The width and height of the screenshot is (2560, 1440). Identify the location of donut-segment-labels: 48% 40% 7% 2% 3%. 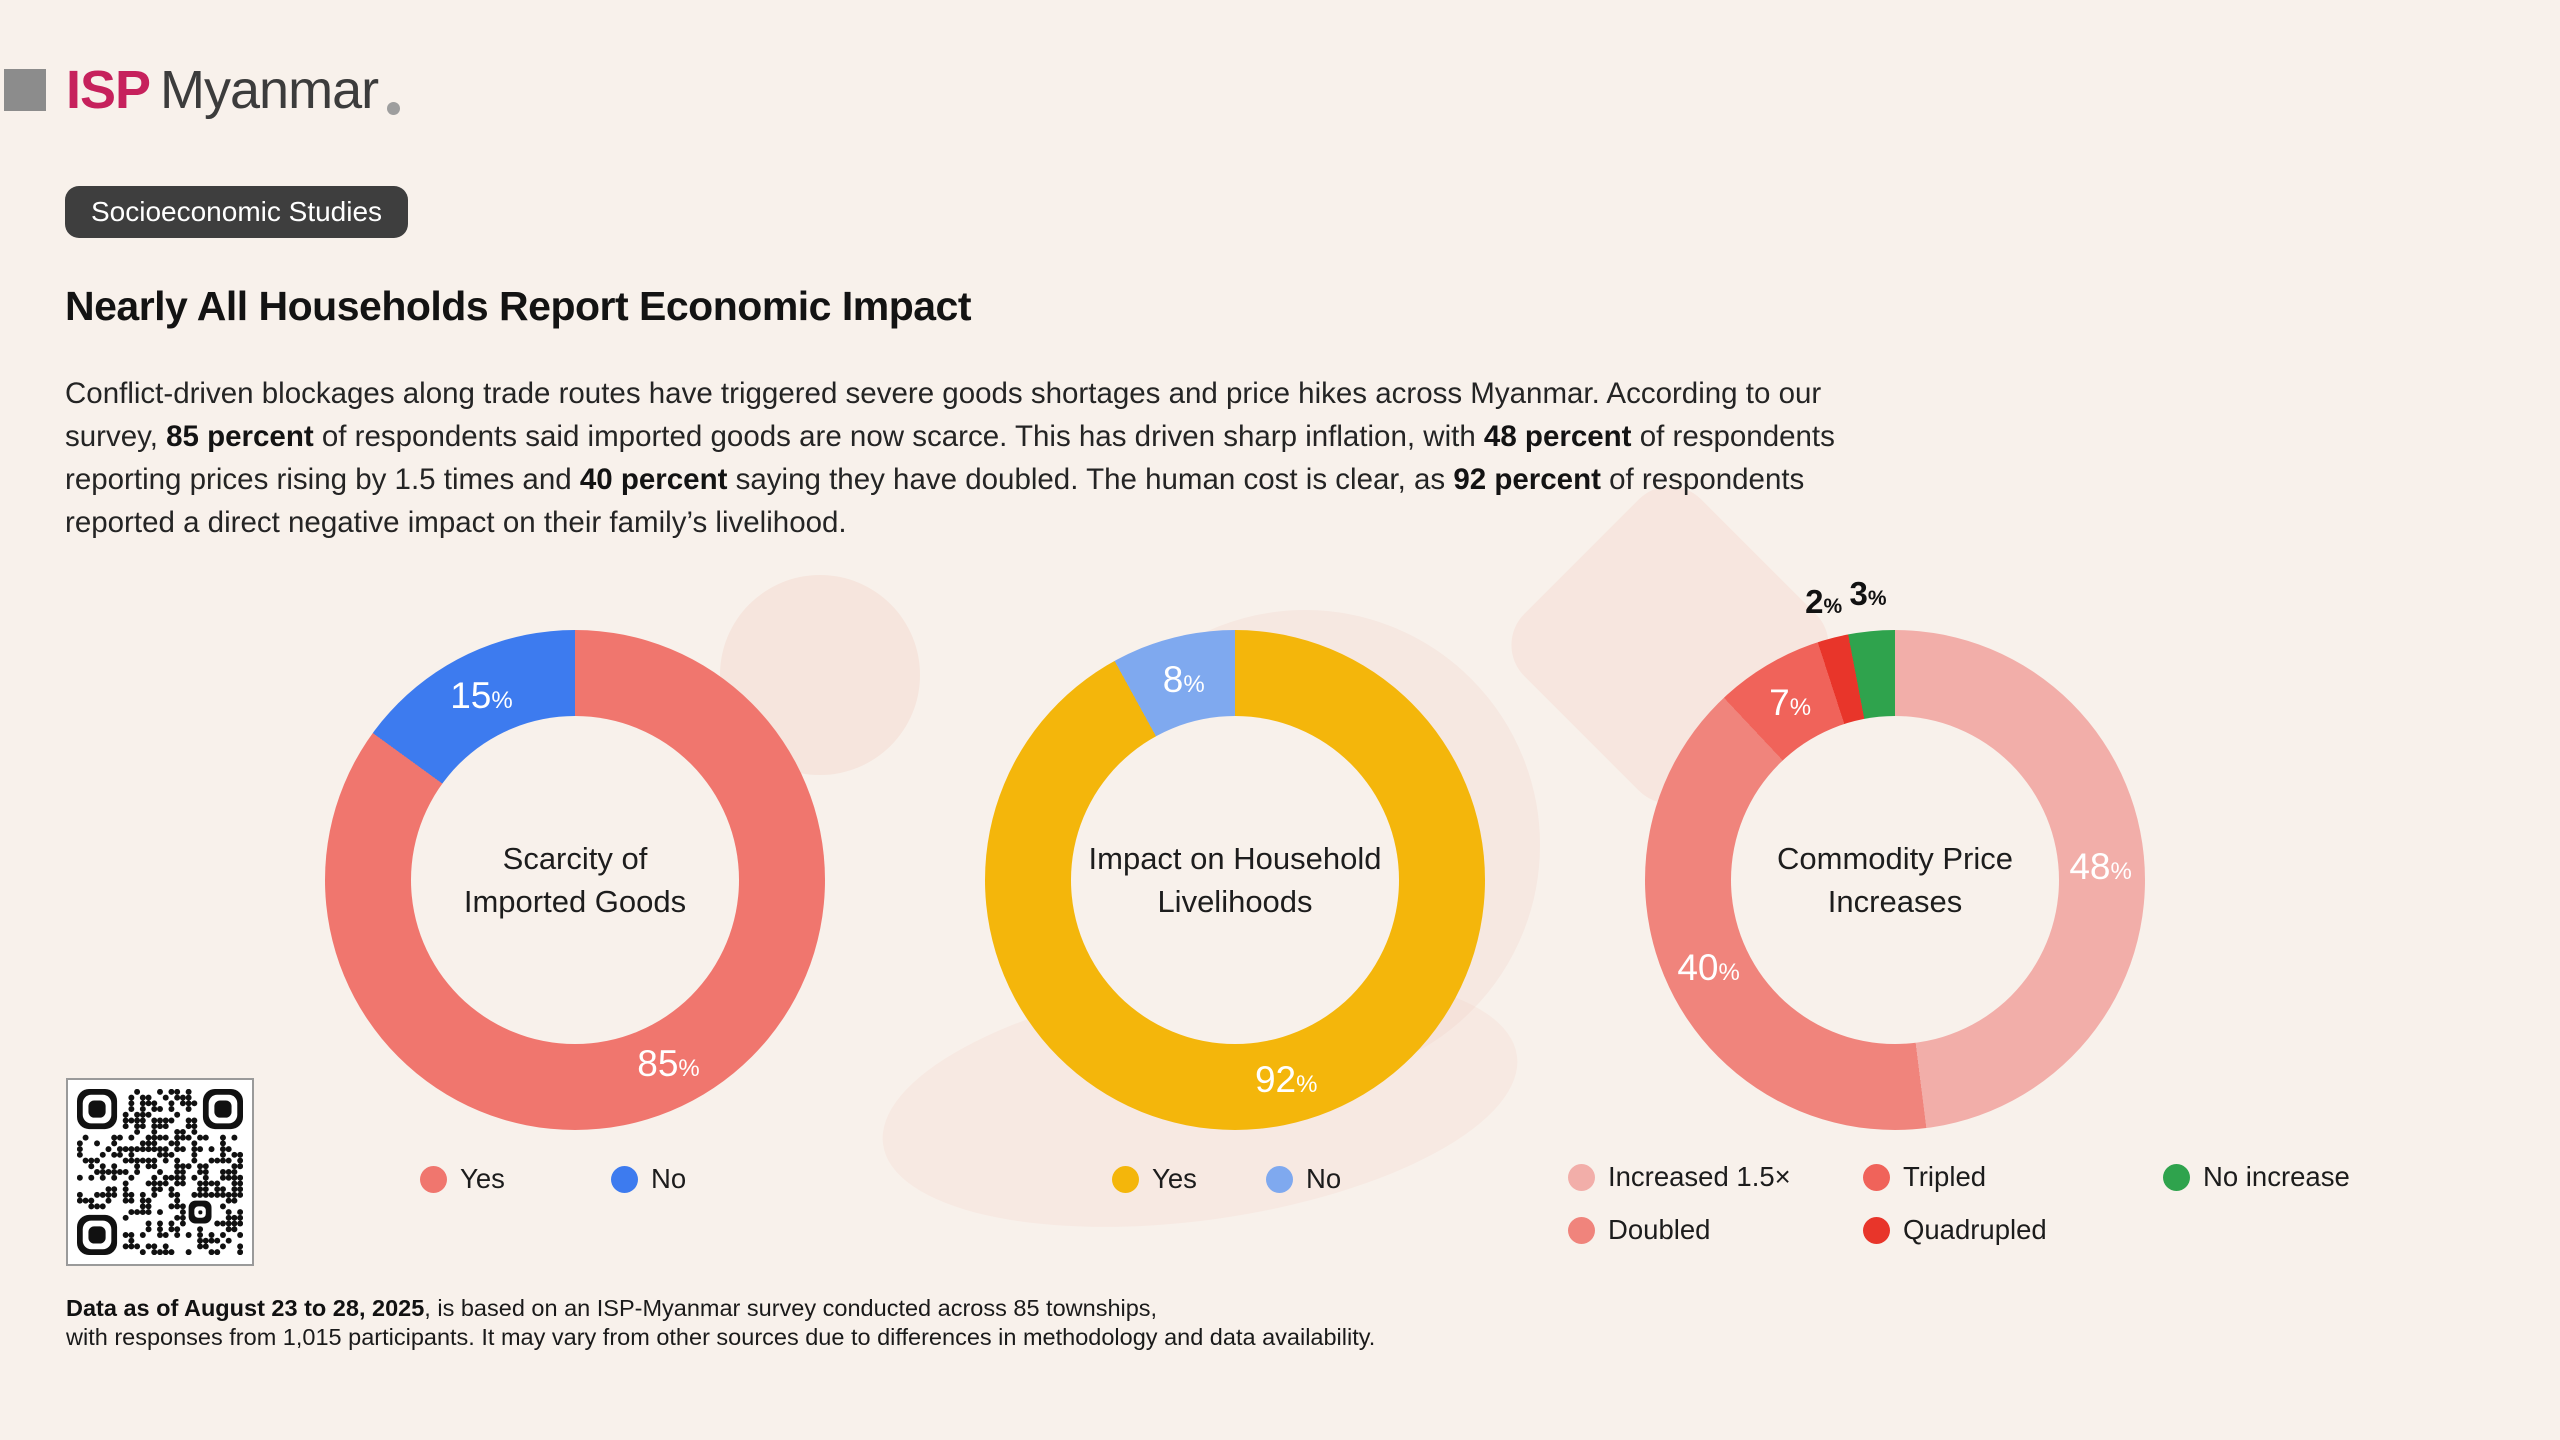
(1895, 852).